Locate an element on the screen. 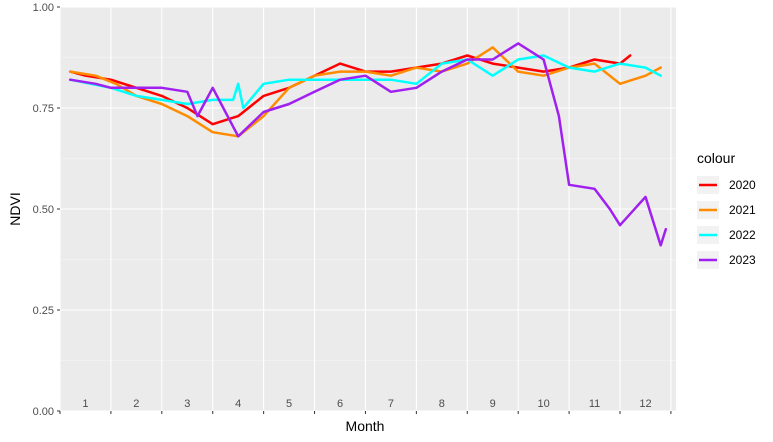  y-axis: 0.00 0.25 0.50 0.75 1.00 is located at coordinates (46, 210).